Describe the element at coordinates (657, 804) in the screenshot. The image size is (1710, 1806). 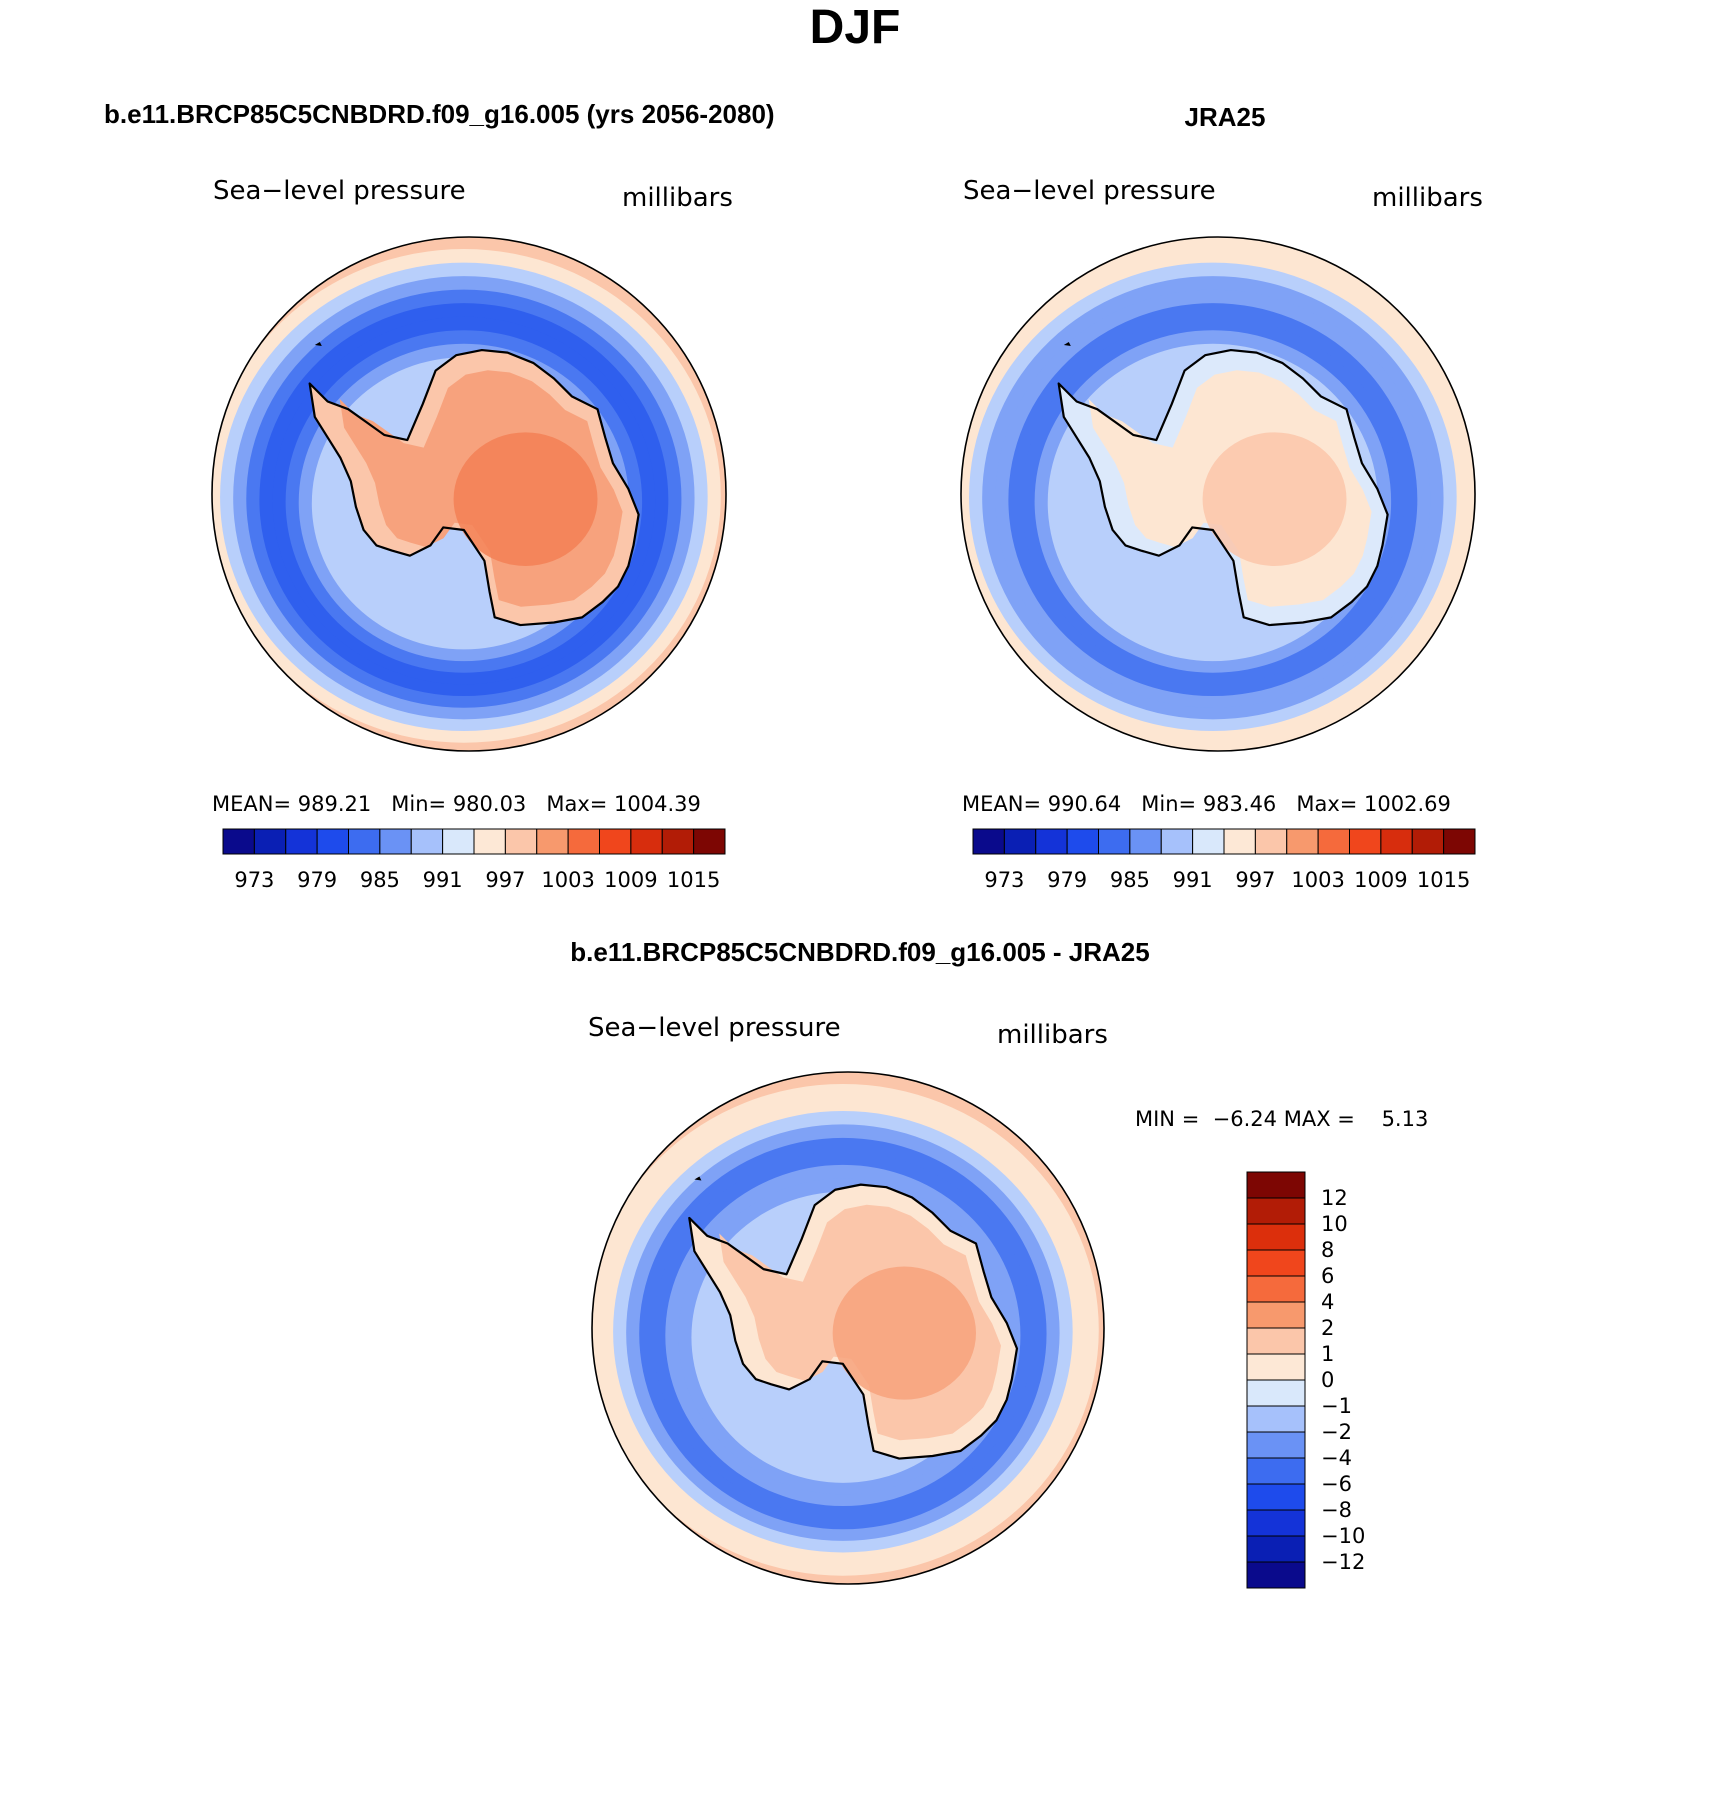
I see `stat-max-model: 1004.39` at that location.